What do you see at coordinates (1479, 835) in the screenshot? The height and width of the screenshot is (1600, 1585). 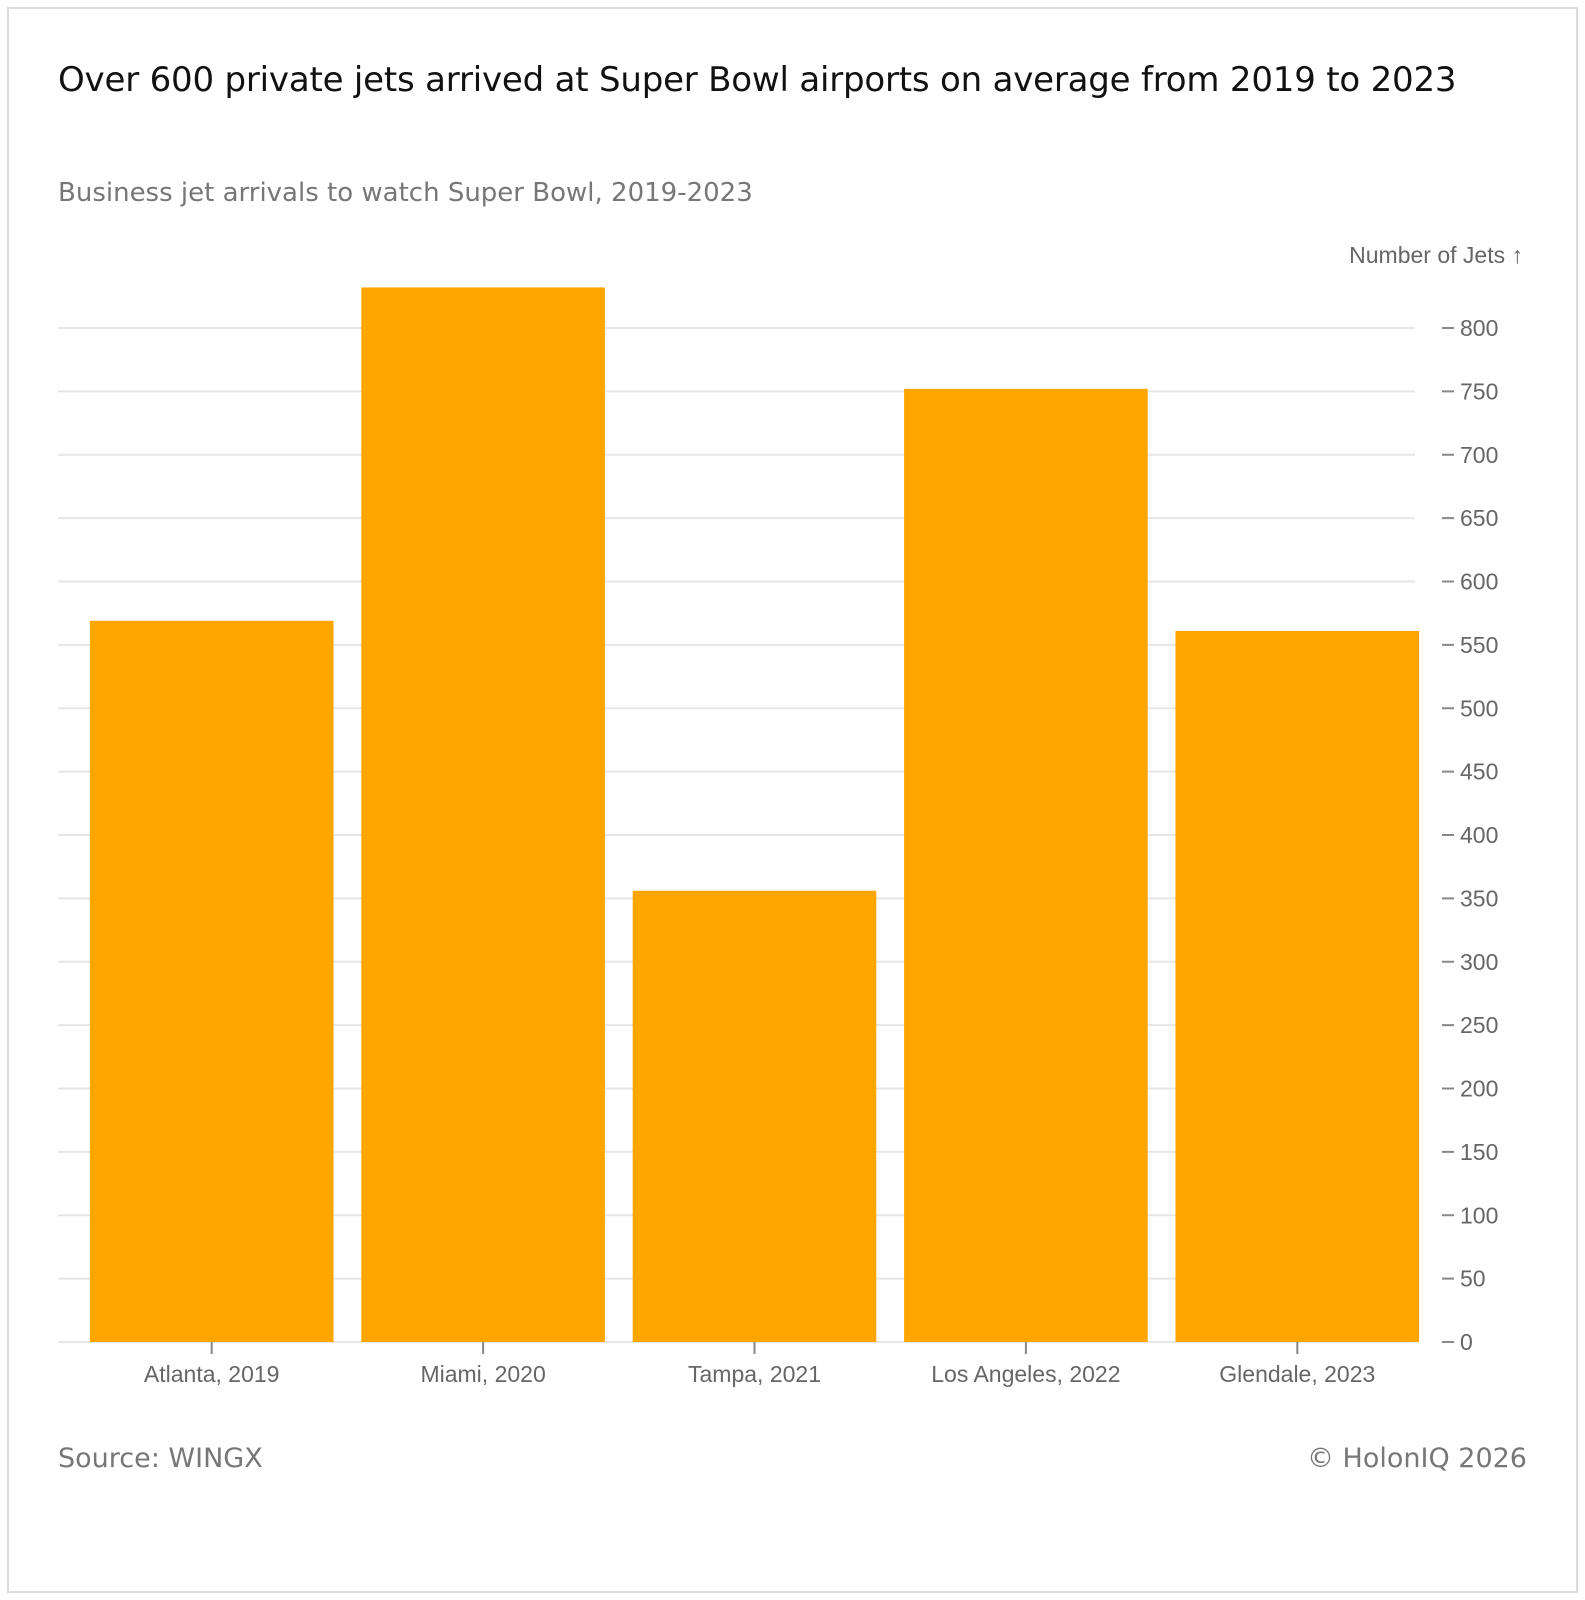 I see `y-tick-label: 400` at bounding box center [1479, 835].